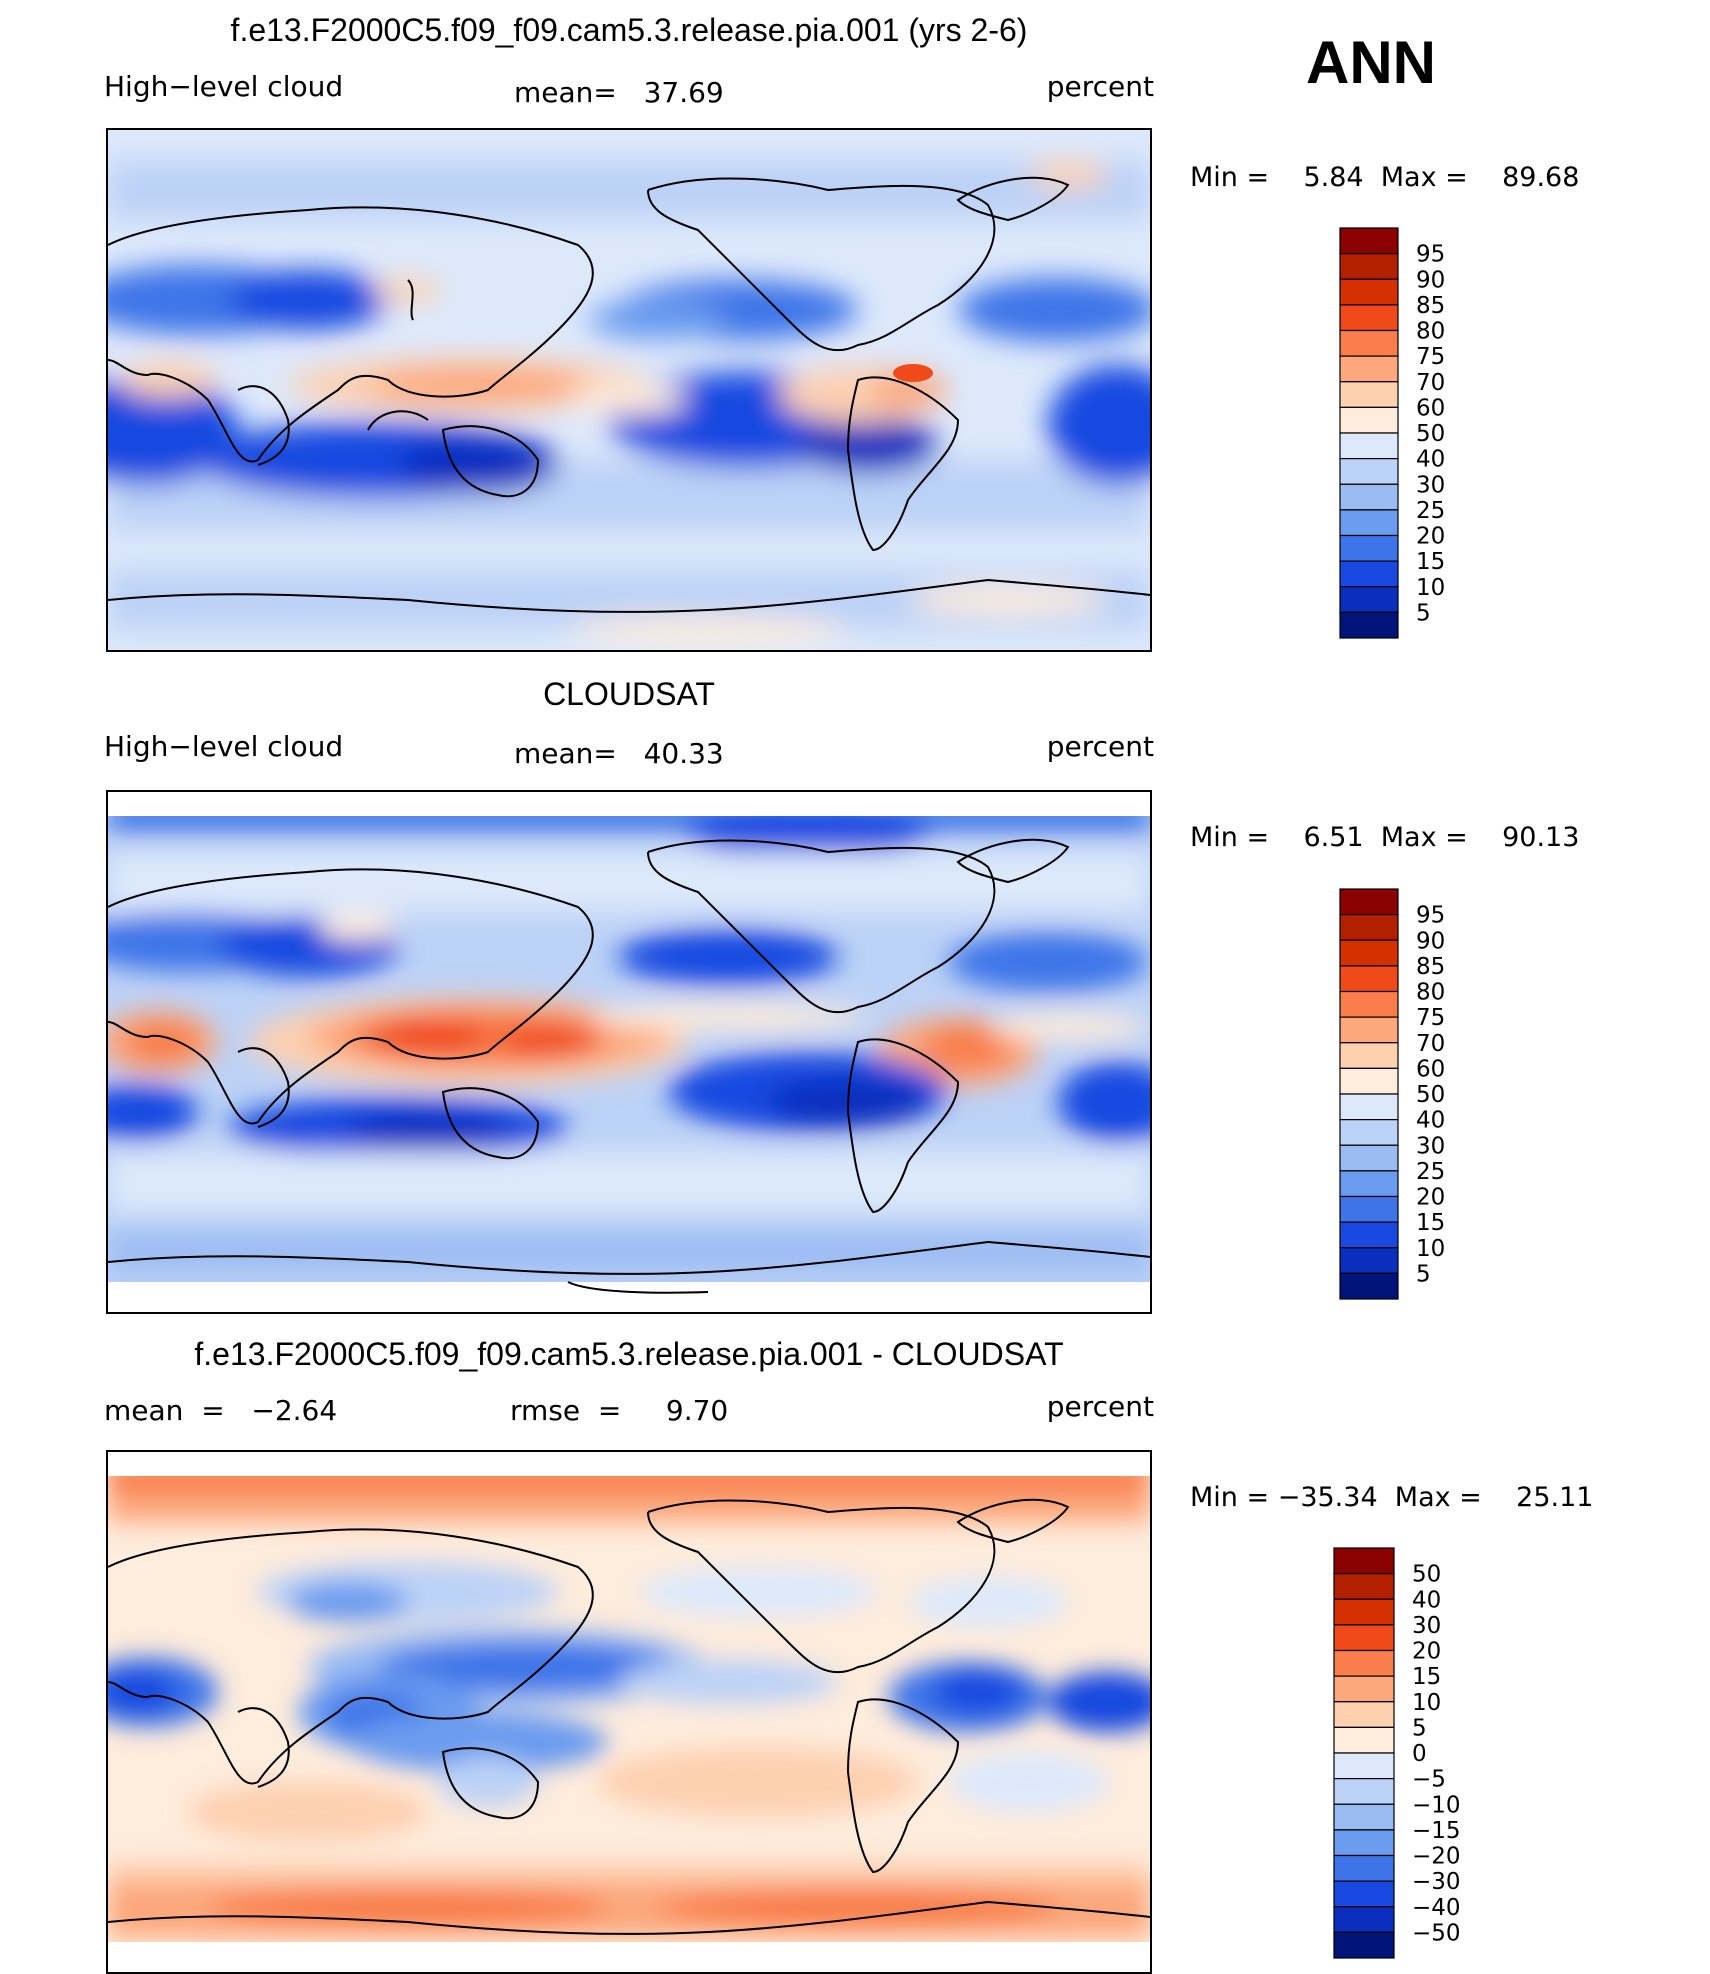 The height and width of the screenshot is (1974, 1710). What do you see at coordinates (629, 394) in the screenshot?
I see `panel-1-coastlines` at bounding box center [629, 394].